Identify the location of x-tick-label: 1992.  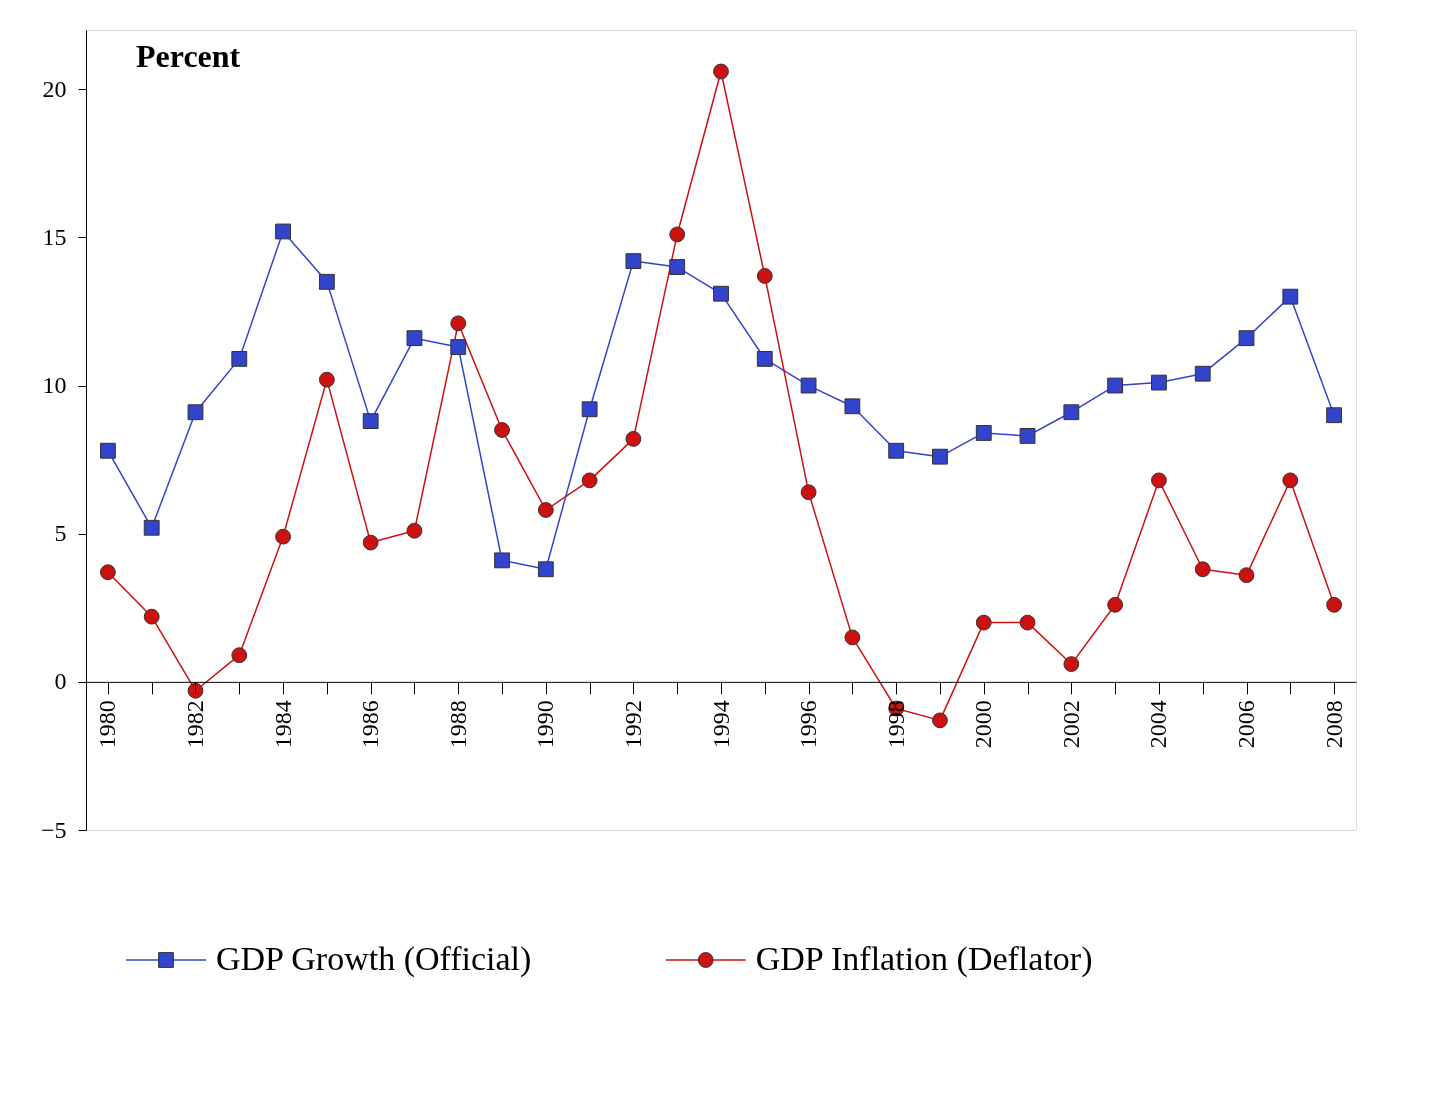
(632, 724).